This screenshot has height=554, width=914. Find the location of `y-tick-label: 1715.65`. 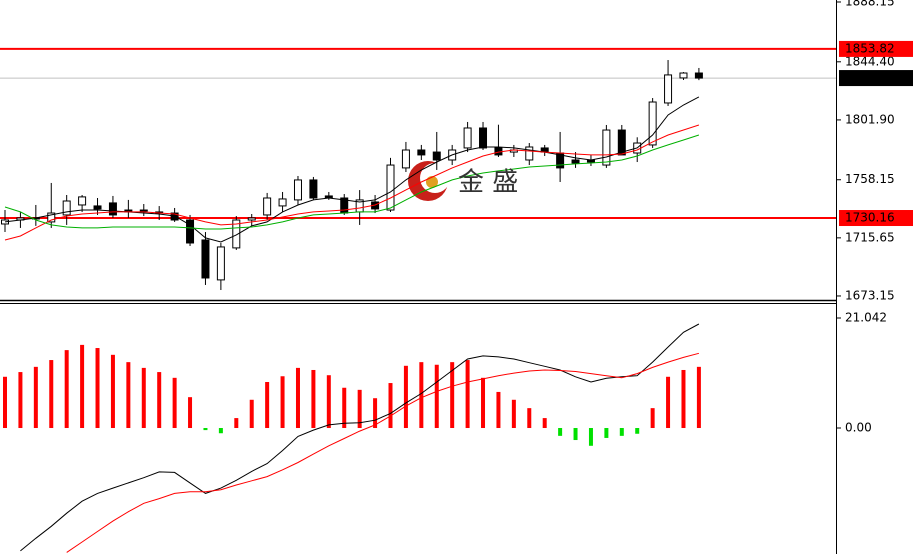

y-tick-label: 1715.65 is located at coordinates (870, 237).